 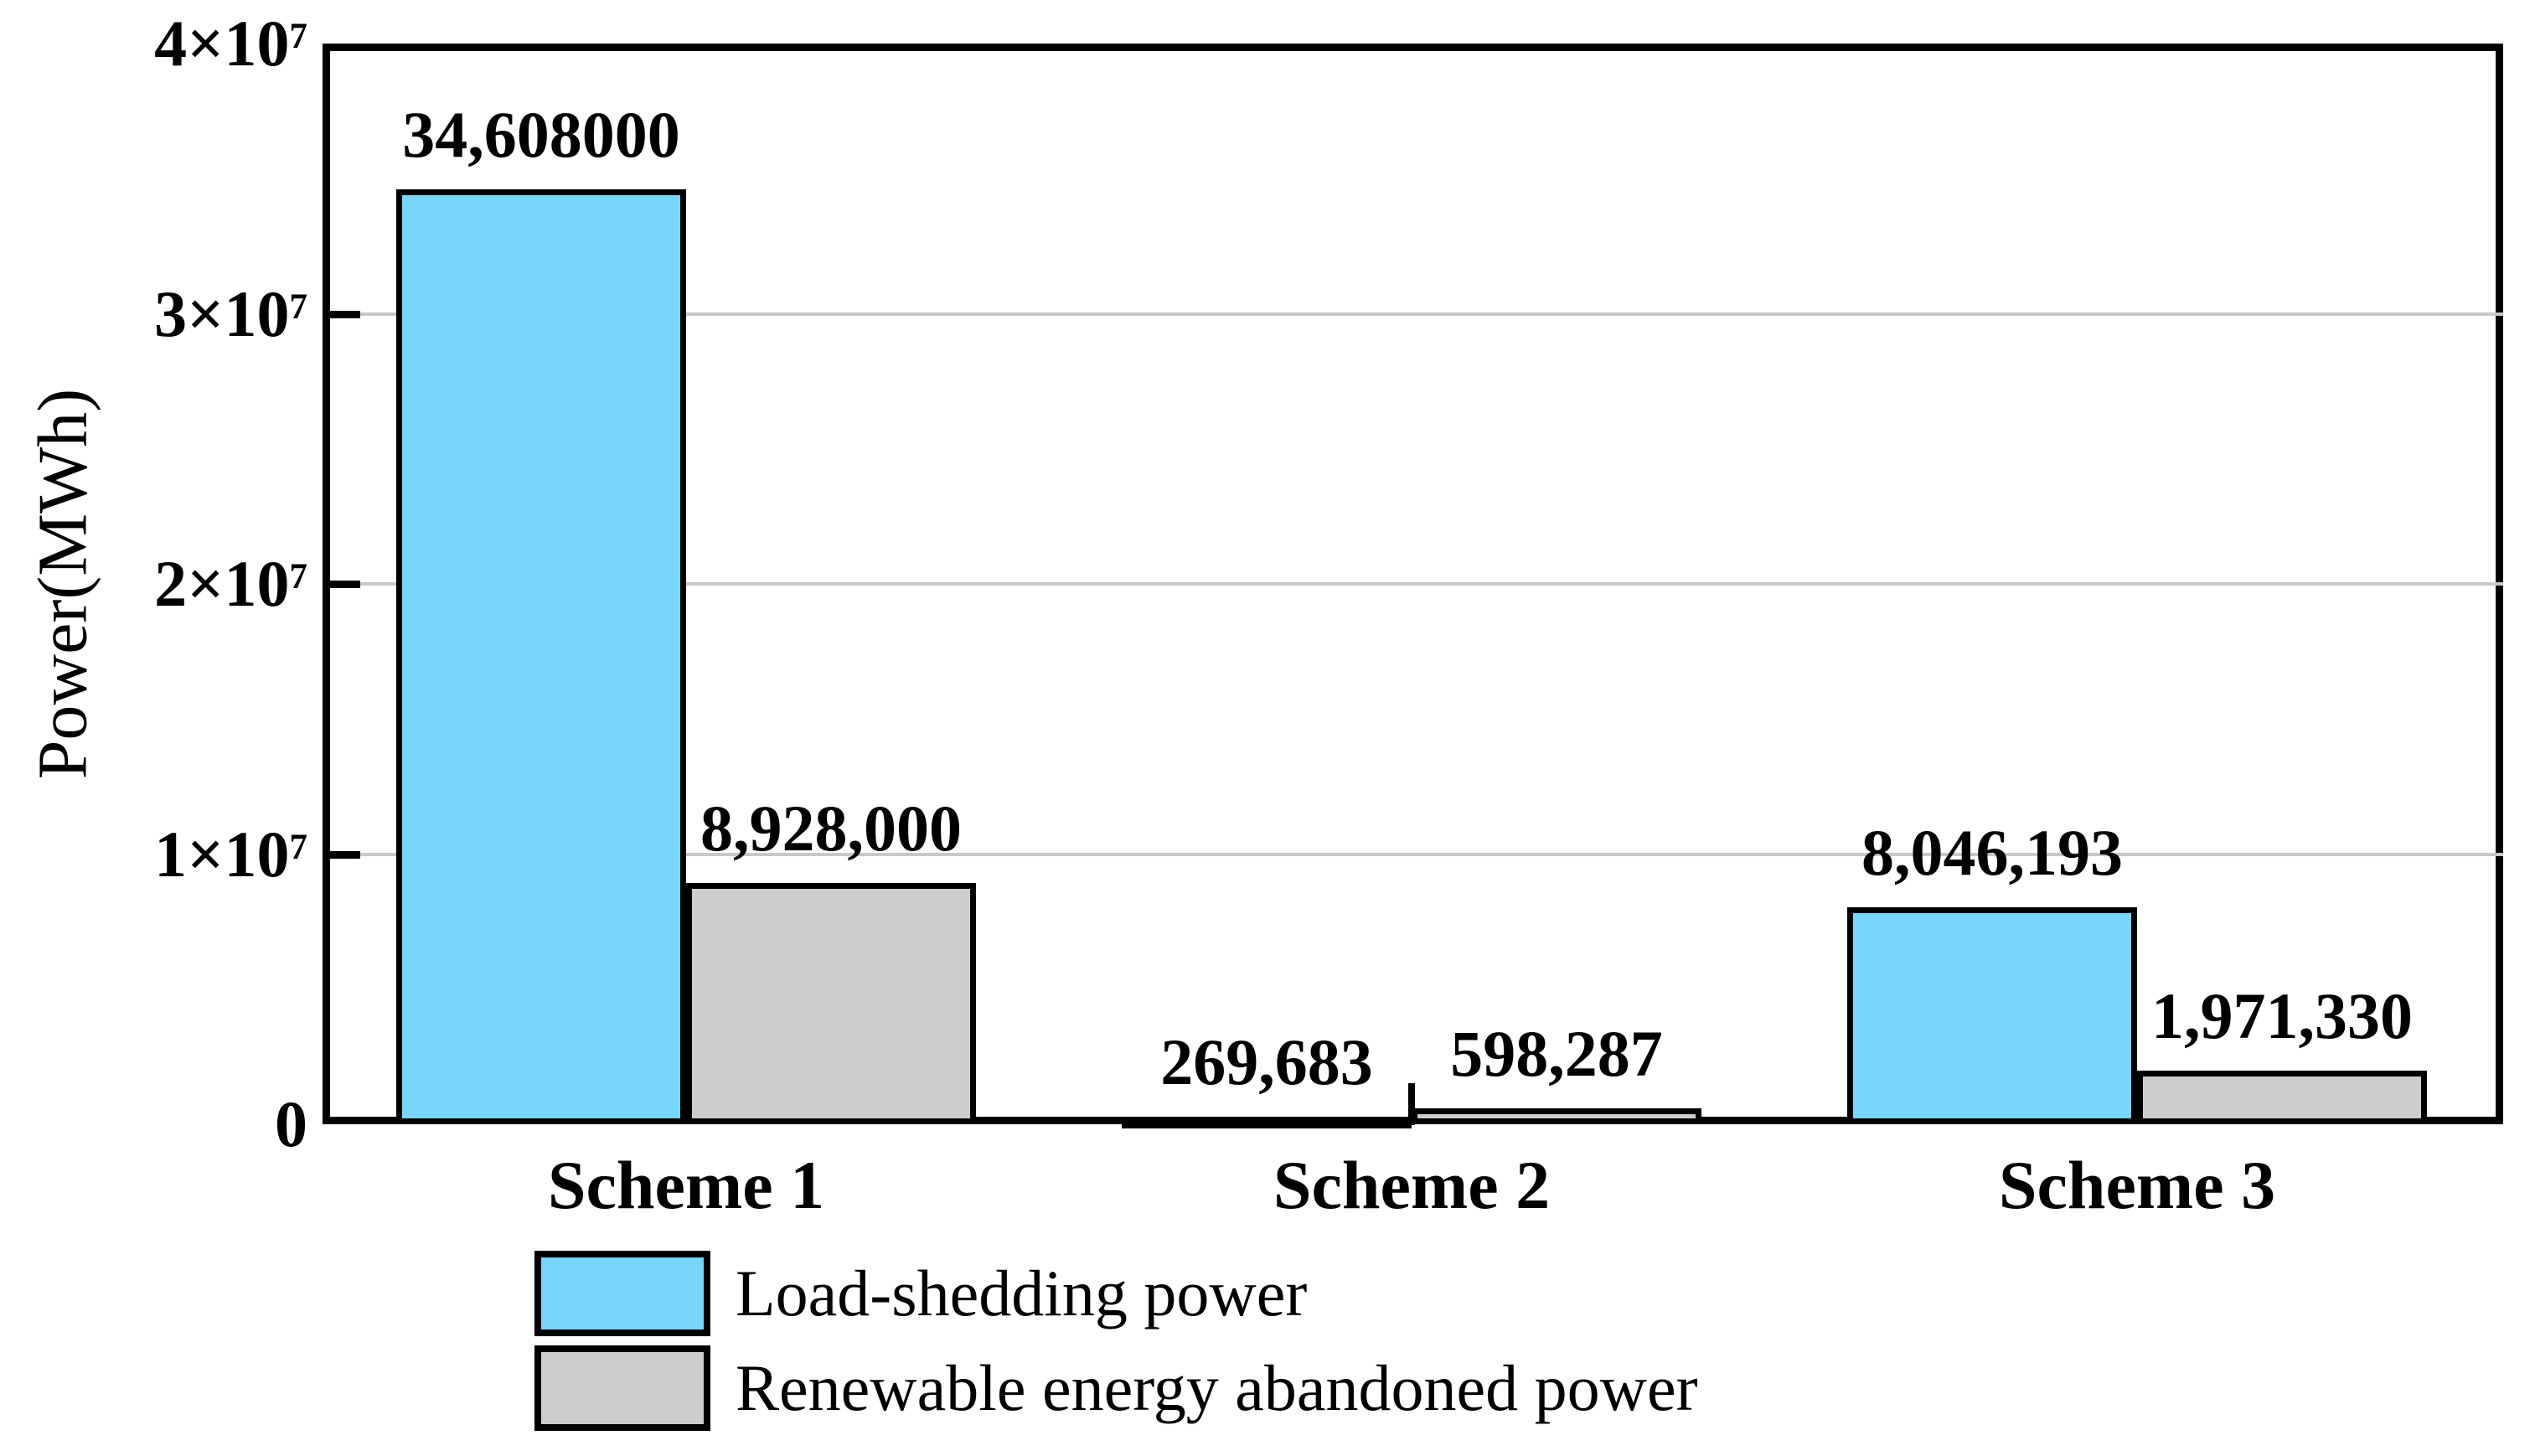 I want to click on x-tick-label-2: Scheme 2, so click(x=1412, y=1185).